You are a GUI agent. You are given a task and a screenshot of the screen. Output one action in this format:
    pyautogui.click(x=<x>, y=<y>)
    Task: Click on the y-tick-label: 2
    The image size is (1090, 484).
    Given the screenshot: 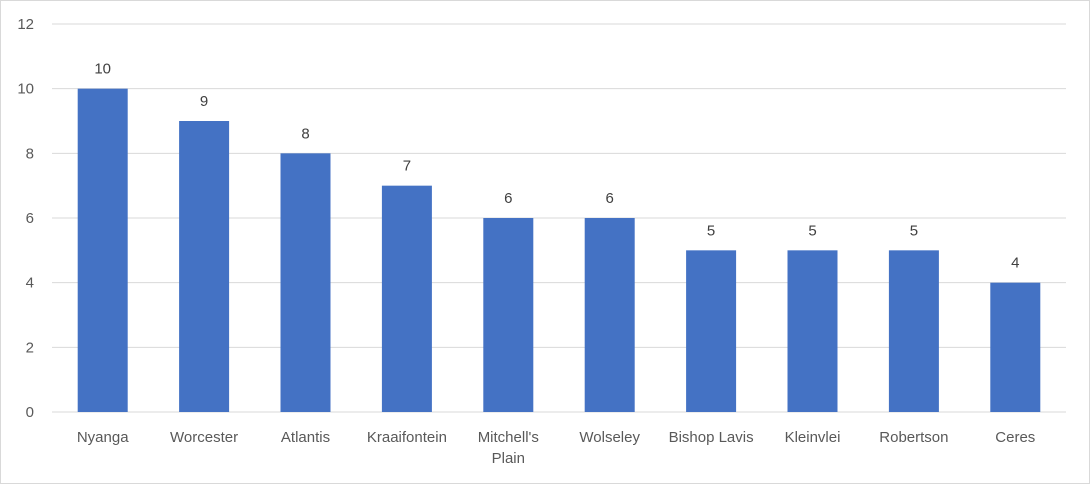 What is the action you would take?
    pyautogui.click(x=30, y=347)
    